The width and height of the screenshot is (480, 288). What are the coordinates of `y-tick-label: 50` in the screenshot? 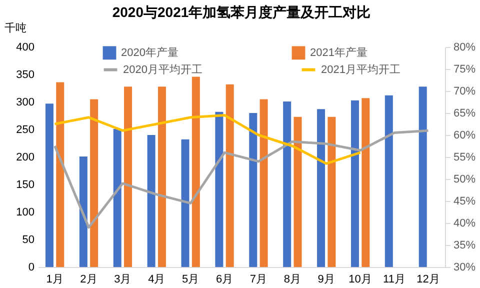 It's located at (28, 240).